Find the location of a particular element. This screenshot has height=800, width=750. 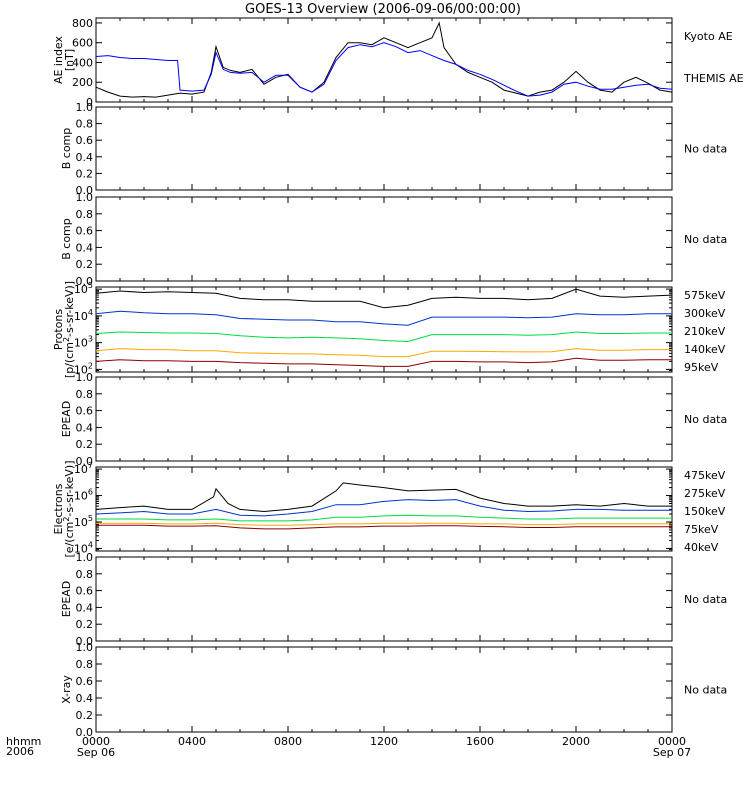

y-tick-label: 10⁶ is located at coordinates (83, 495).